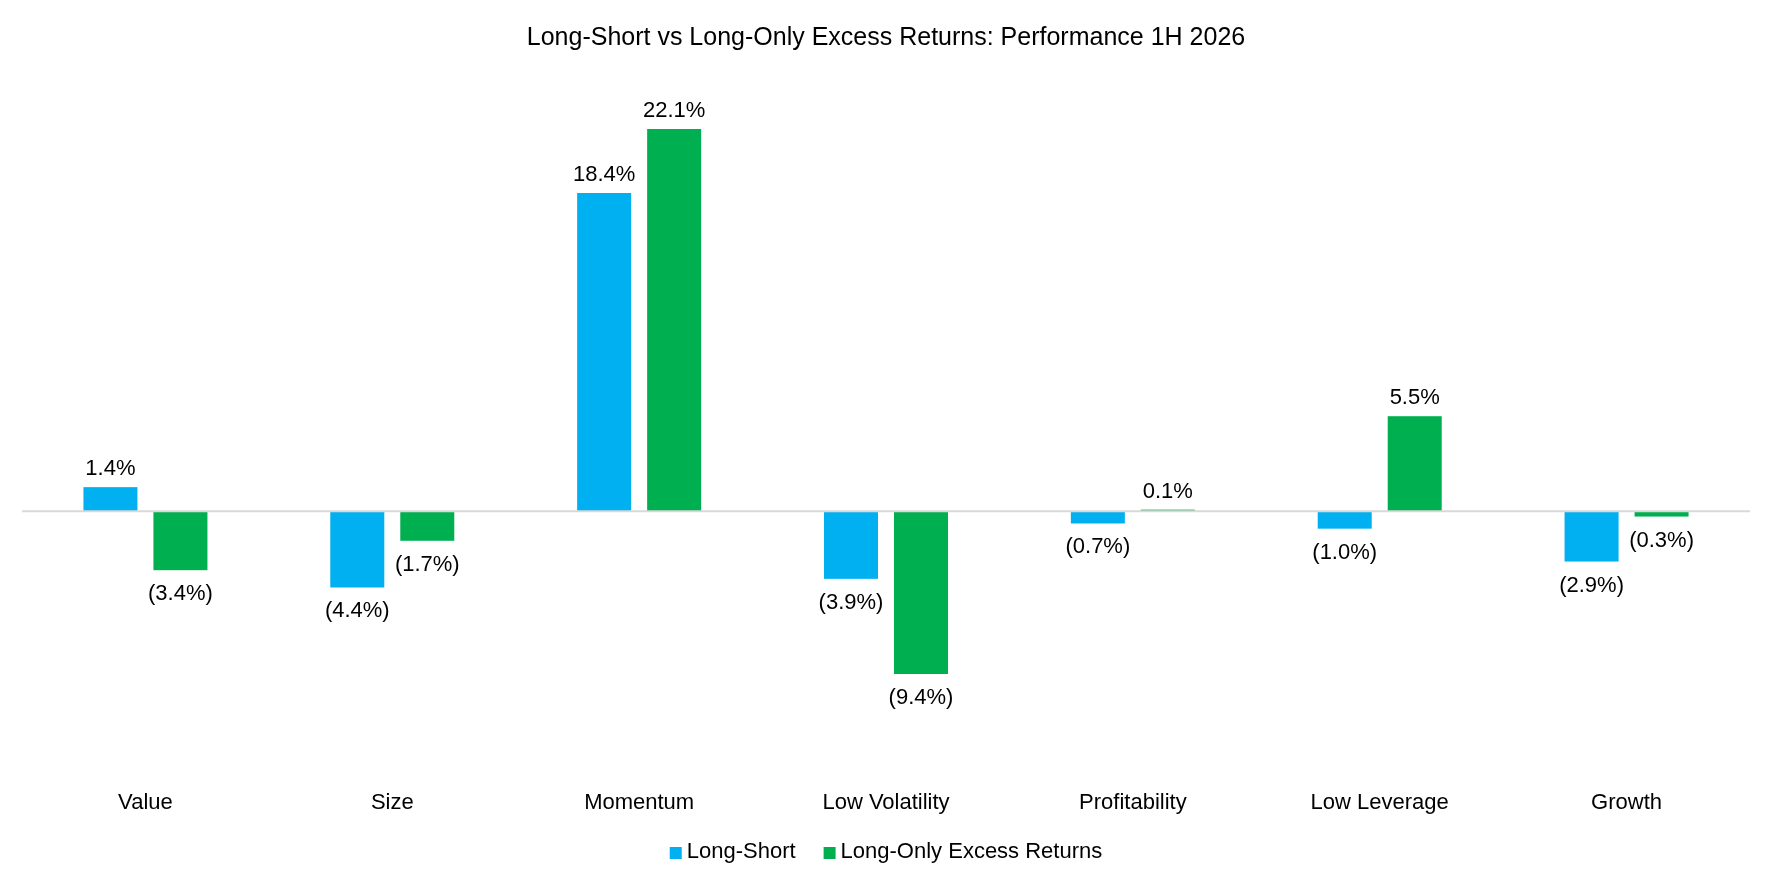  What do you see at coordinates (674, 109) in the screenshot?
I see `data-label: 22.1%` at bounding box center [674, 109].